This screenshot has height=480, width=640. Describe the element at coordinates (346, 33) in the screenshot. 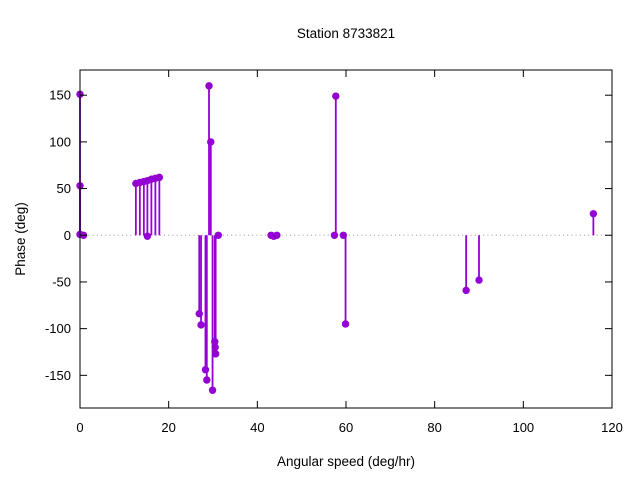

I see `chart-title: Station 8733821` at that location.